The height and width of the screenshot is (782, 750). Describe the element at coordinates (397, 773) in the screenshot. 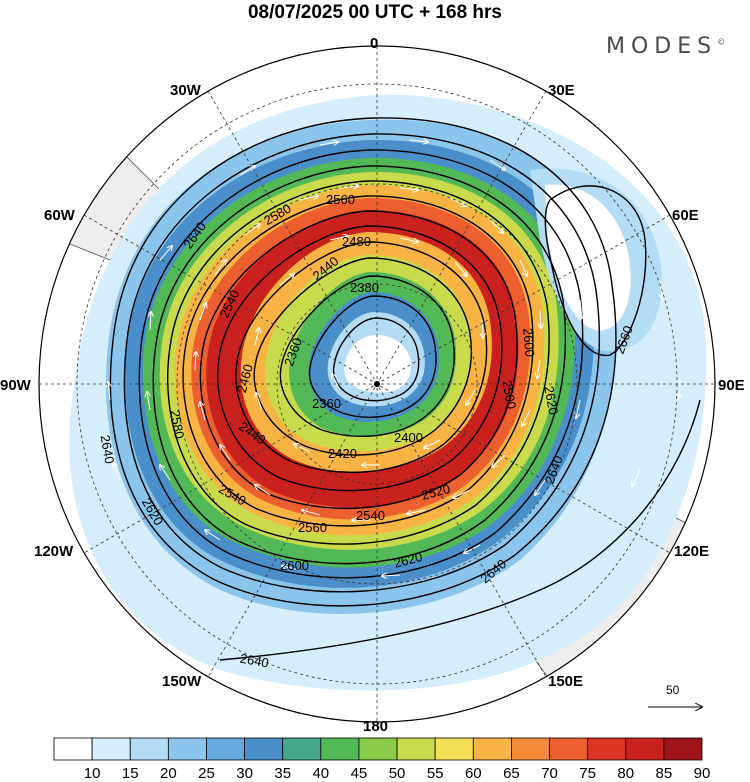

I see `colorbar-tick-label: 50` at that location.